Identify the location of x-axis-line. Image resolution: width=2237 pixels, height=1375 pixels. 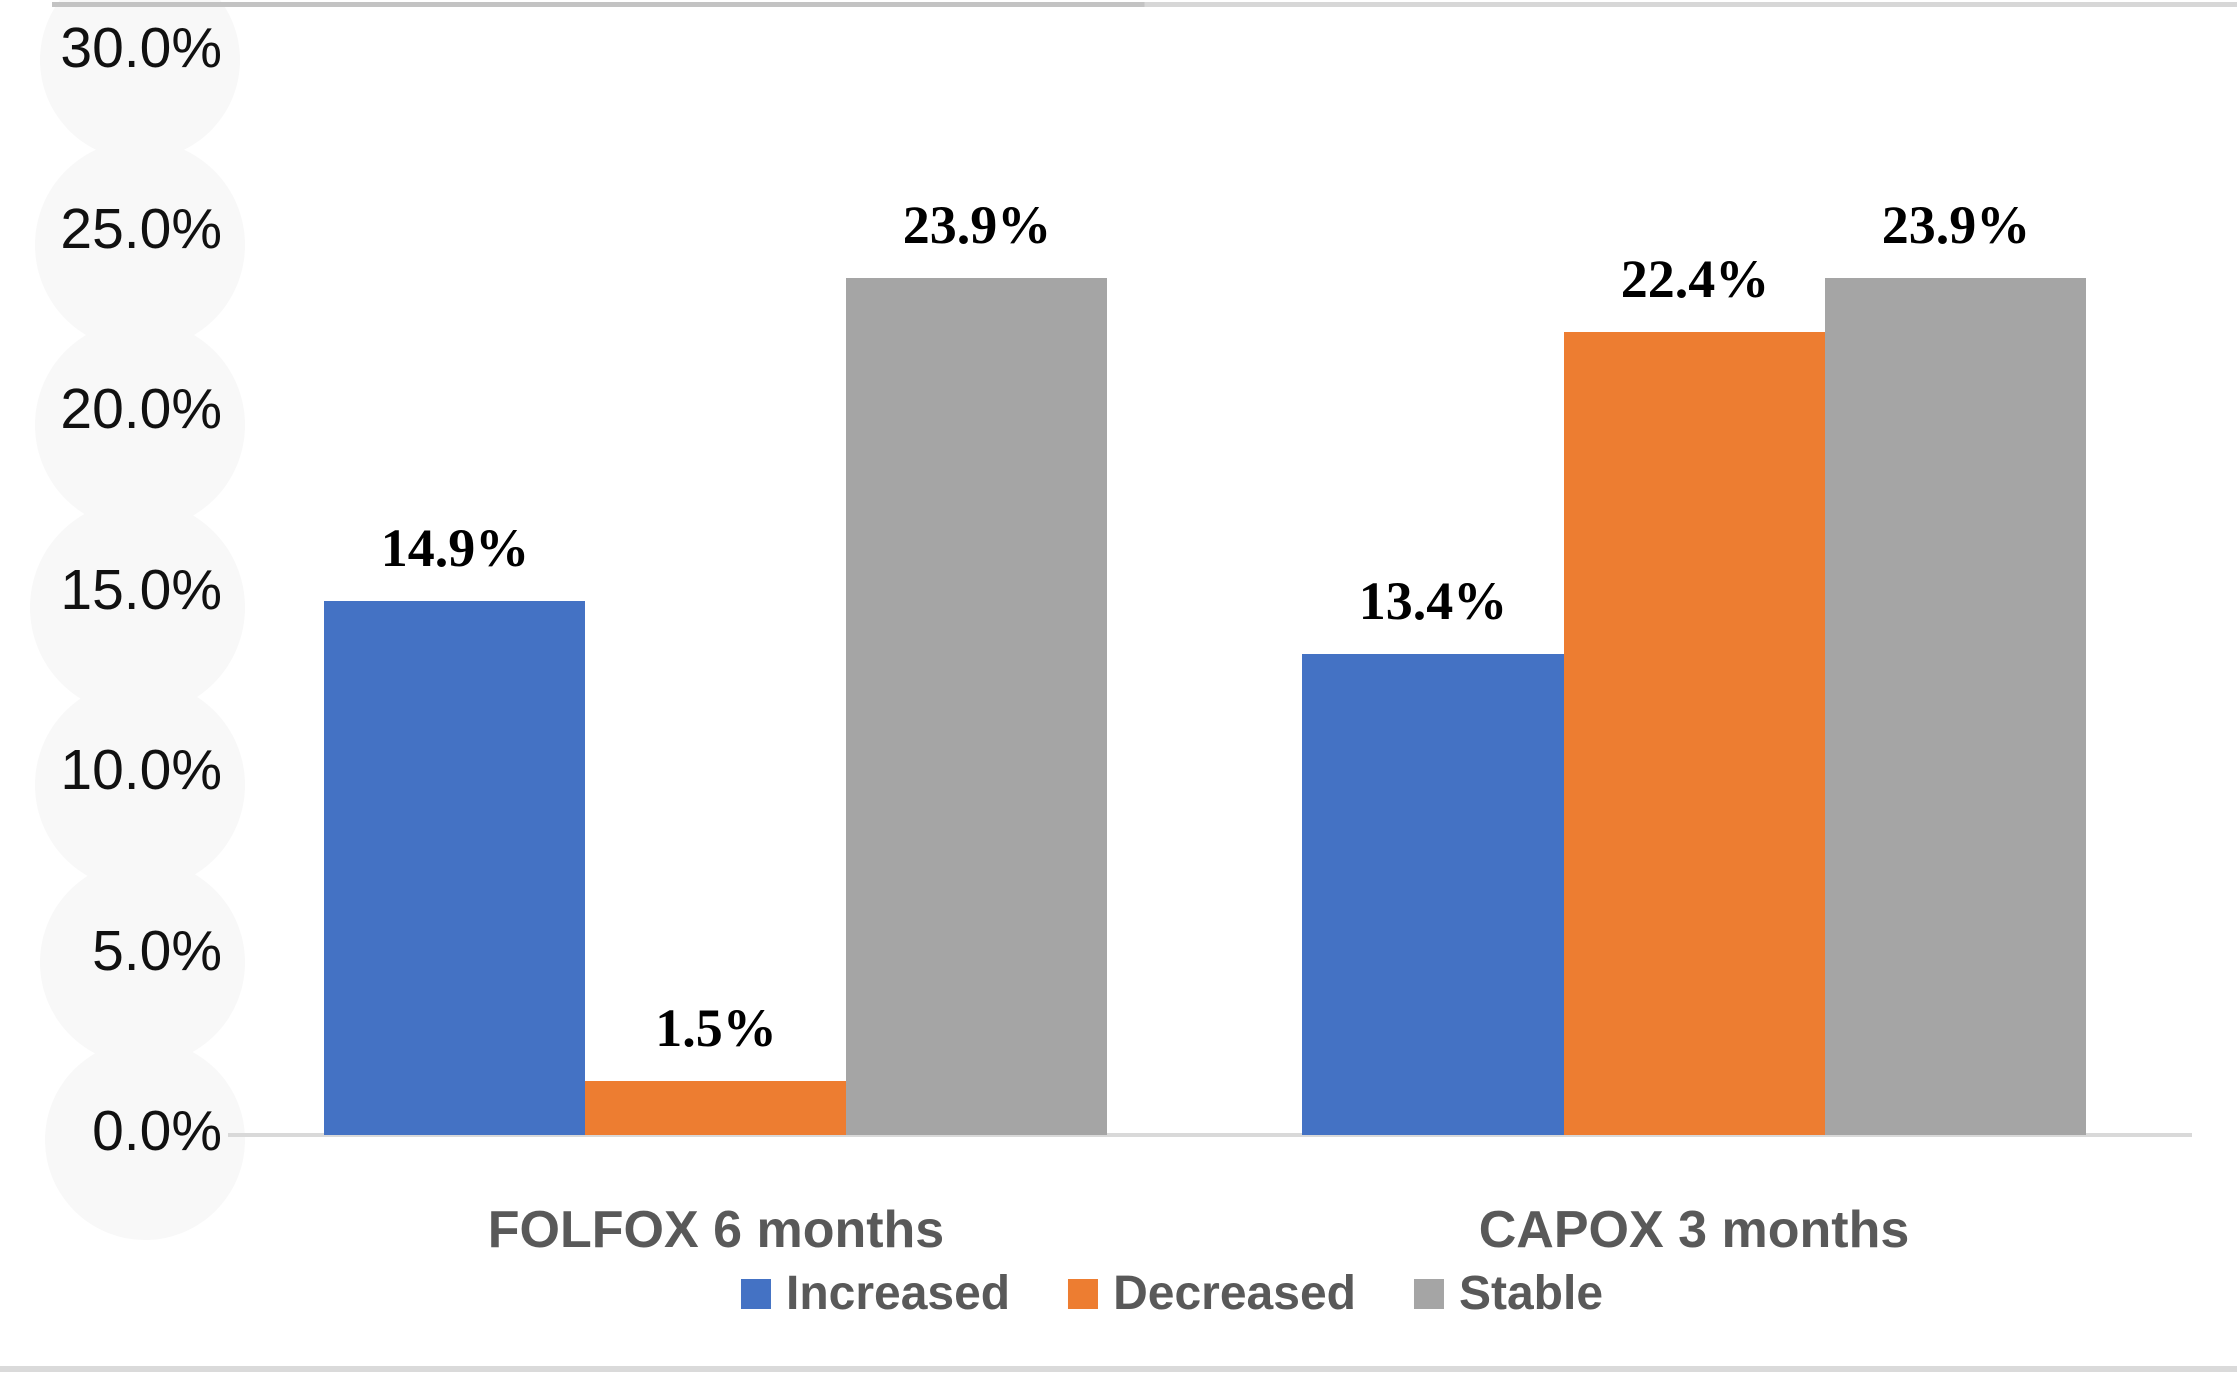
(1210, 1135).